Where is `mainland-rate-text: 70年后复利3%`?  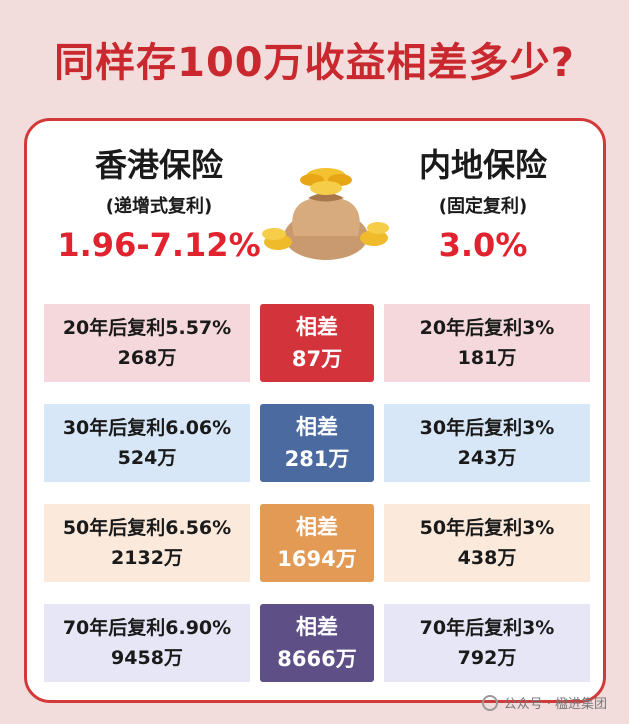 mainland-rate-text: 70年后复利3% is located at coordinates (487, 628).